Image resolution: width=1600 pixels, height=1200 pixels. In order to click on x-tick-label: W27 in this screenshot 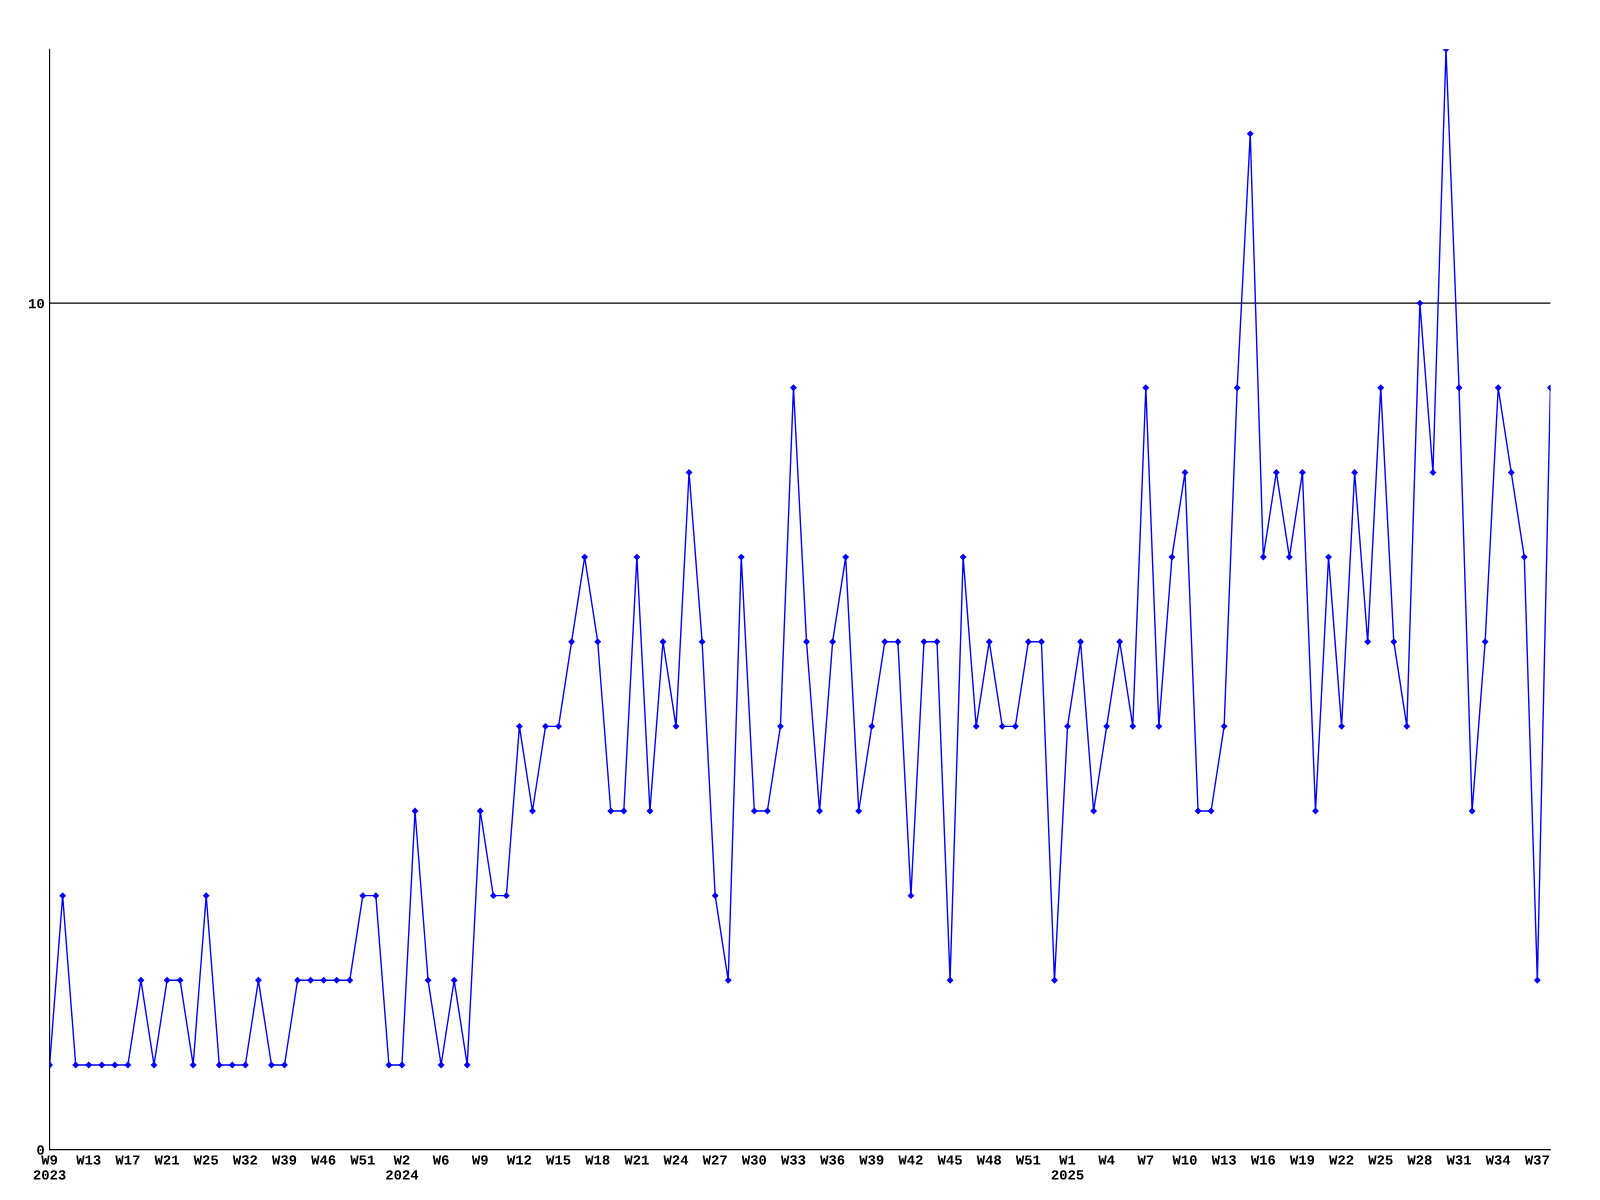, I will do `click(714, 1160)`.